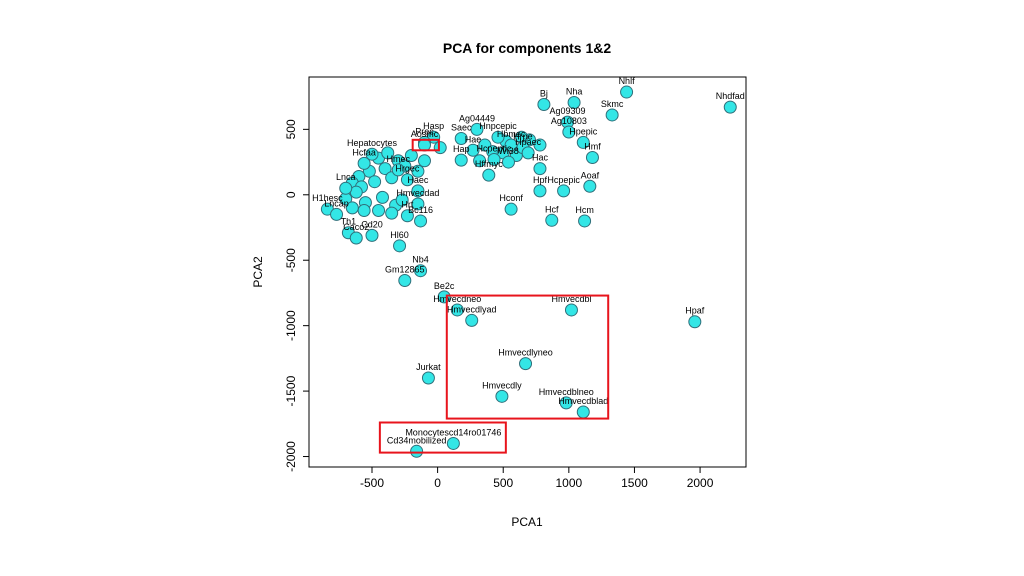 The width and height of the screenshot is (1024, 576). I want to click on point-label: Hmvecdblneo, so click(566, 392).